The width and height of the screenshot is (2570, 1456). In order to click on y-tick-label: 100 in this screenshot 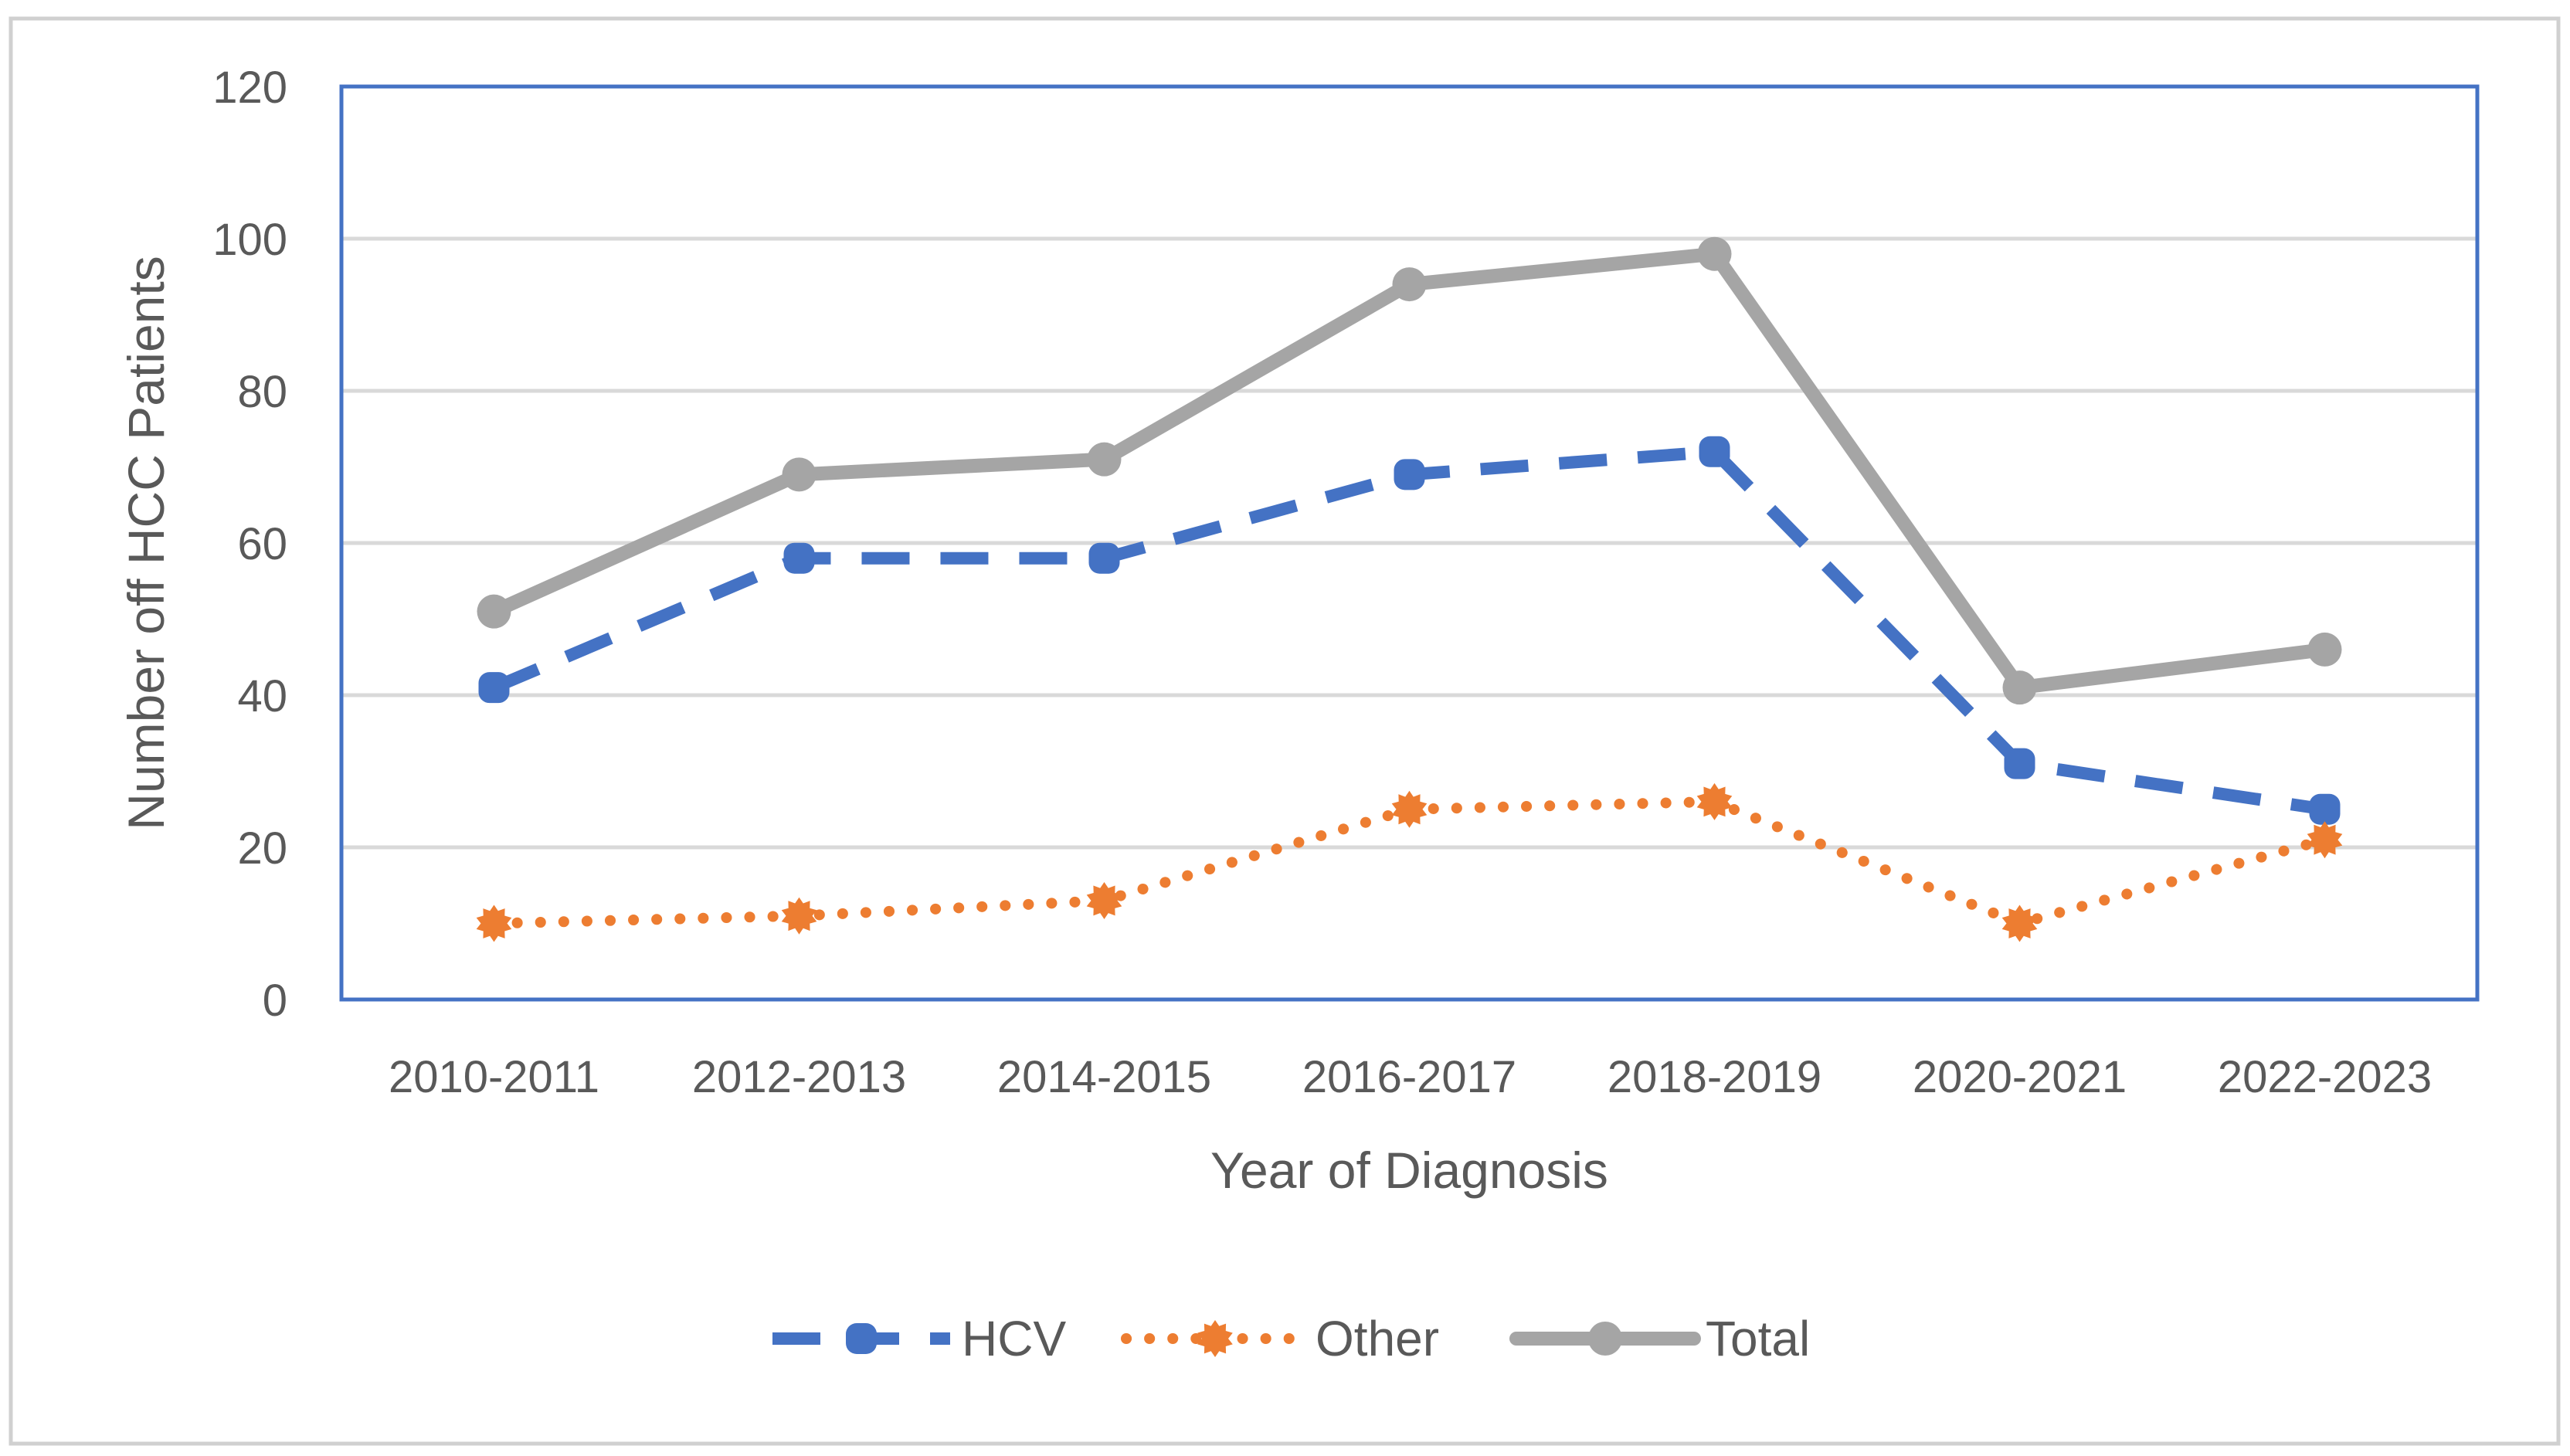, I will do `click(250, 240)`.